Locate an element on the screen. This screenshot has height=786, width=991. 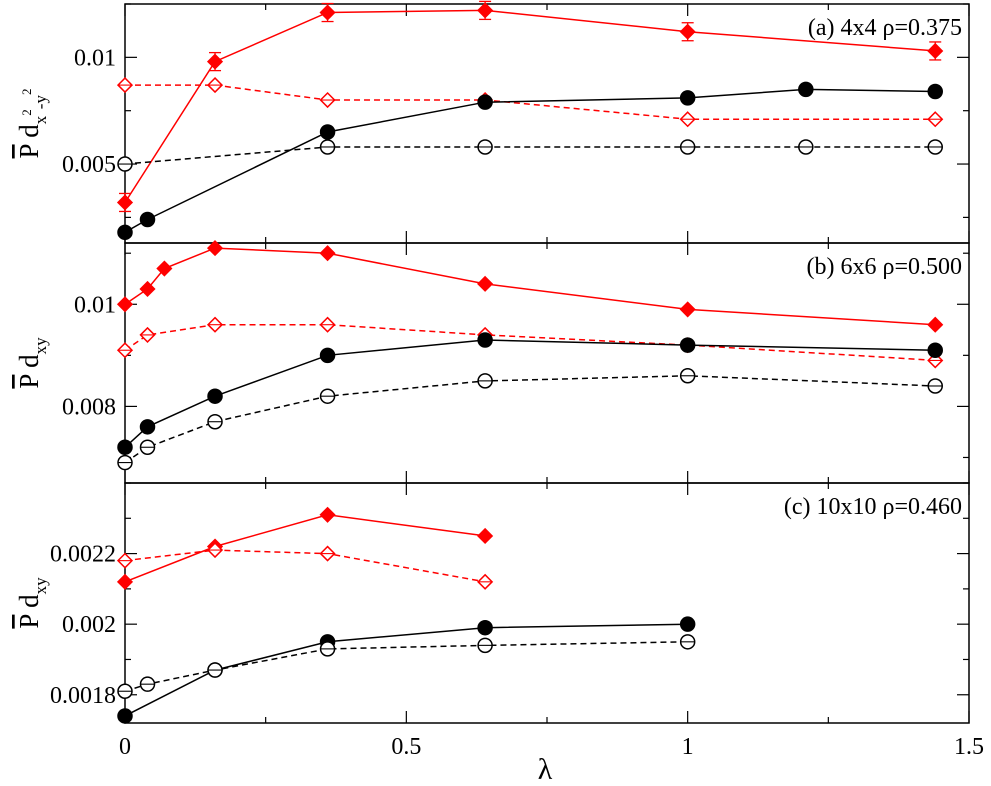
y-tick-label: 0.0018 is located at coordinates (83, 696).